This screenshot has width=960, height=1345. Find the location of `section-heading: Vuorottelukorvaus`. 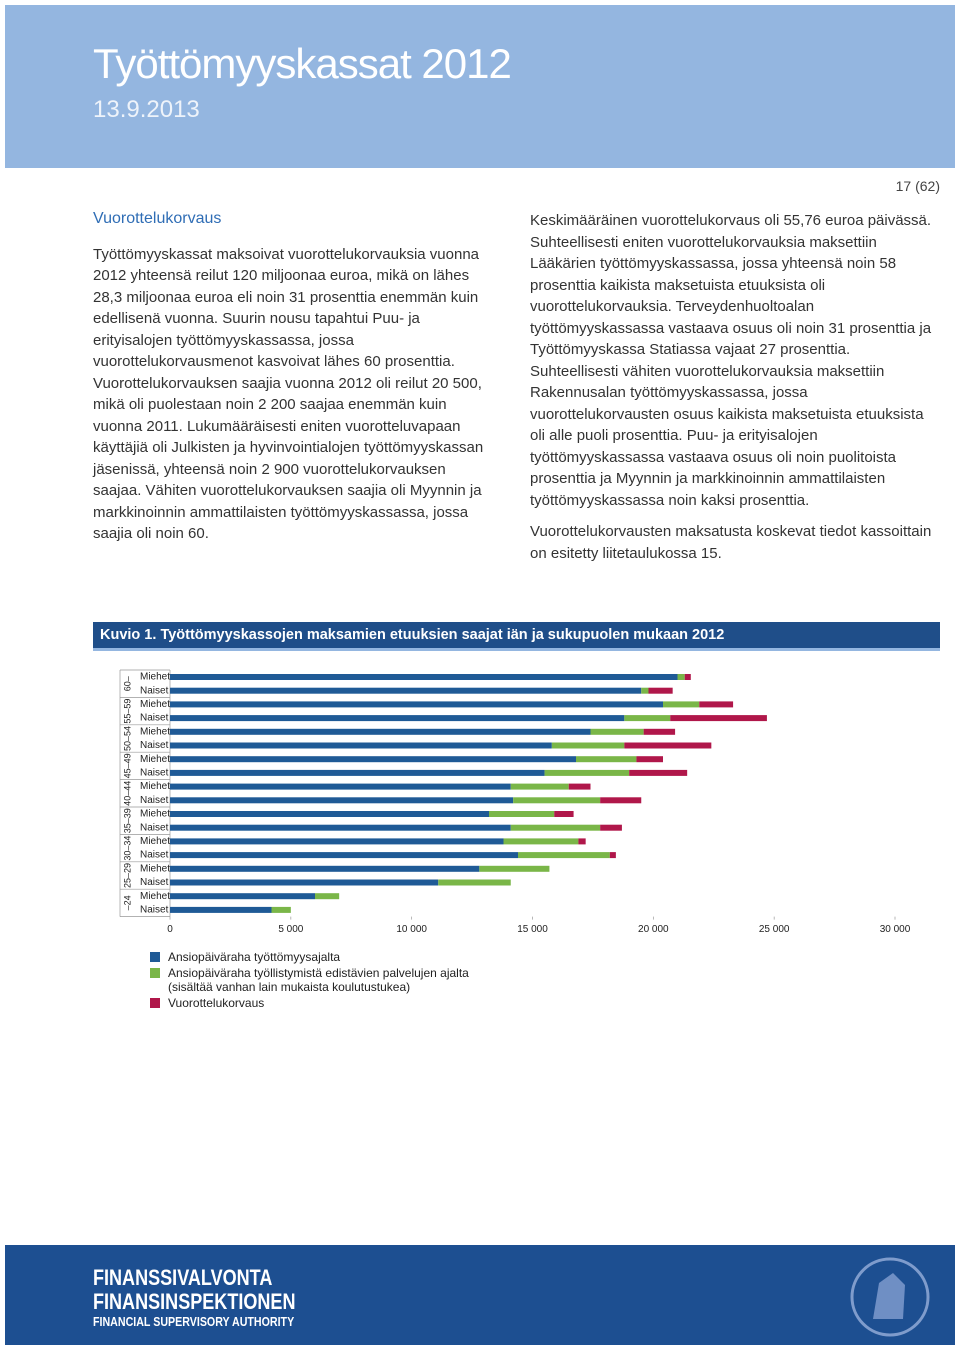

section-heading: Vuorottelukorvaus is located at coordinates (157, 218).